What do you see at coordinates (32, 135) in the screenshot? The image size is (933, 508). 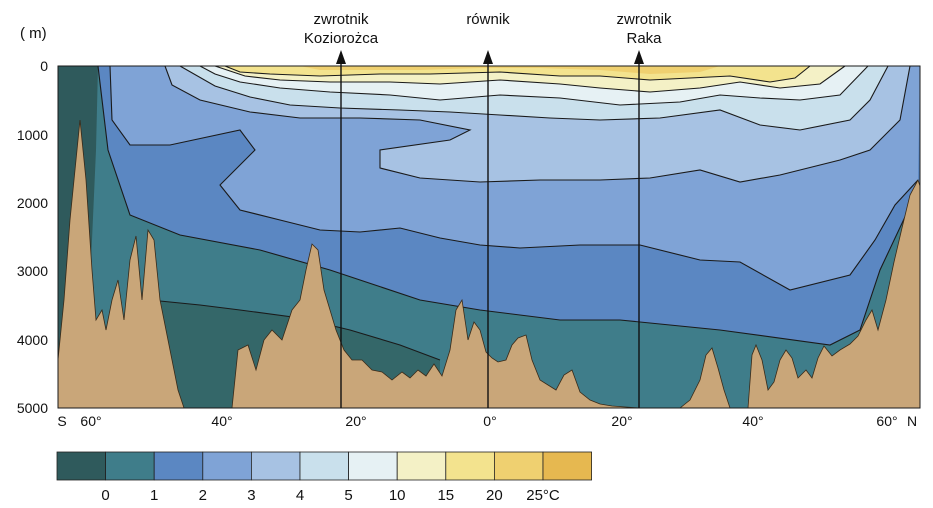 I see `y-tick: 1000` at bounding box center [32, 135].